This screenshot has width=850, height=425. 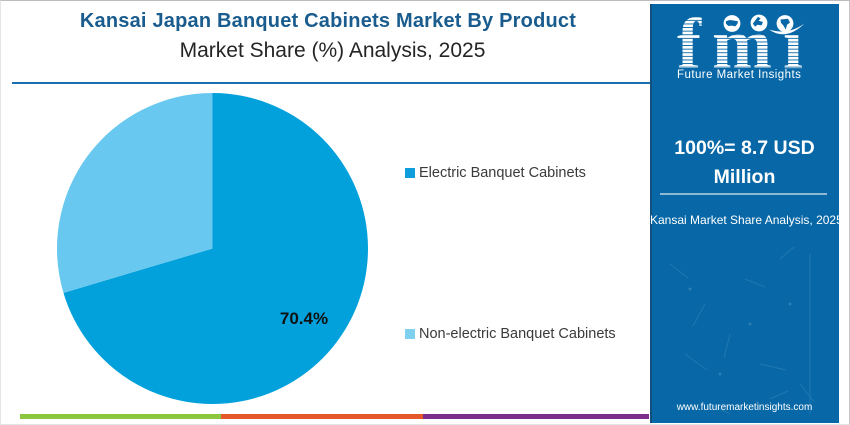 What do you see at coordinates (304, 318) in the screenshot?
I see `svg-text: 70.4%` at bounding box center [304, 318].